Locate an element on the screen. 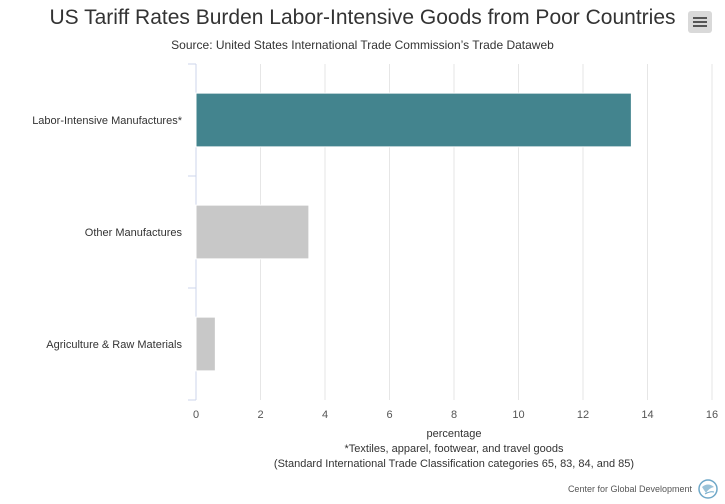 This screenshot has height=504, width=725. x-tick-label: 0 is located at coordinates (196, 415).